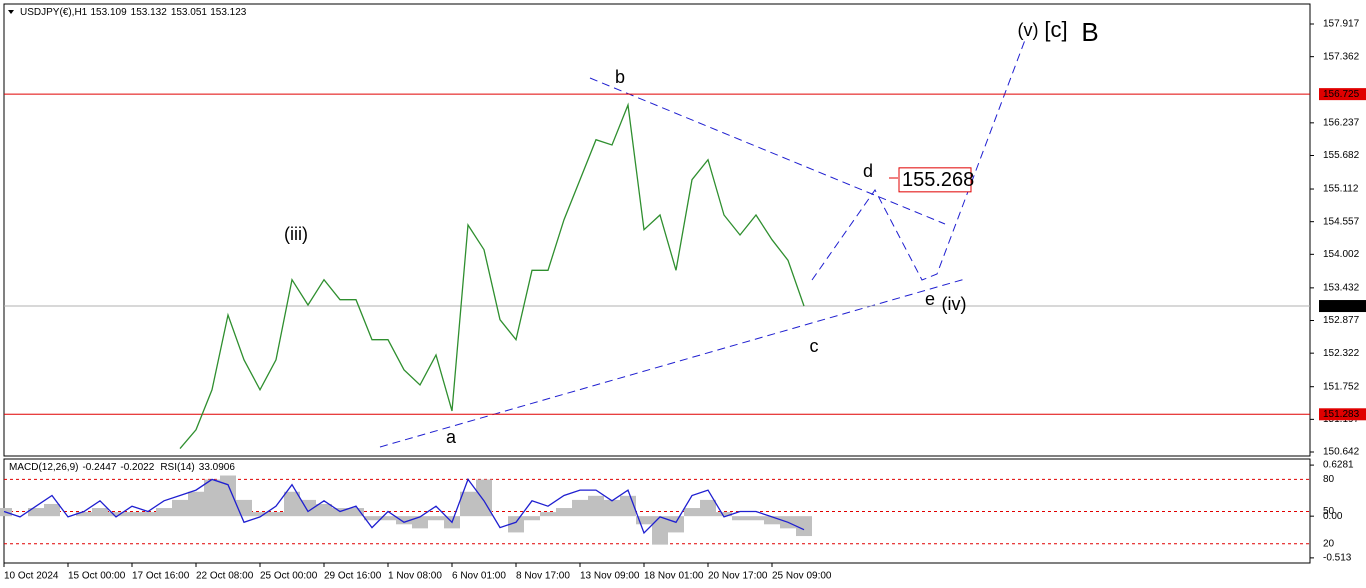 This screenshot has width=1366, height=588. Describe the element at coordinates (674, 576) in the screenshot. I see `x-tick-label: 18 Nov 01:00` at that location.